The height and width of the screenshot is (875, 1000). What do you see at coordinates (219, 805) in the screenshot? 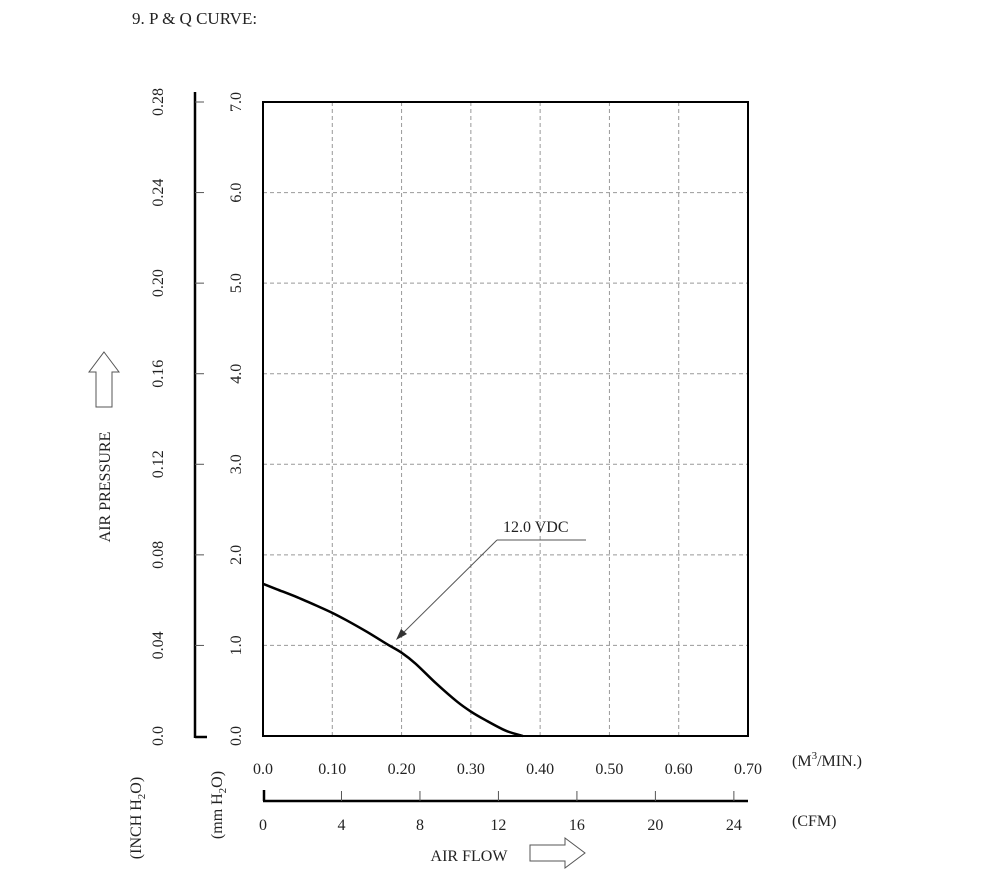
I see `y-primary-unit-label: (mm H2O)` at bounding box center [219, 805].